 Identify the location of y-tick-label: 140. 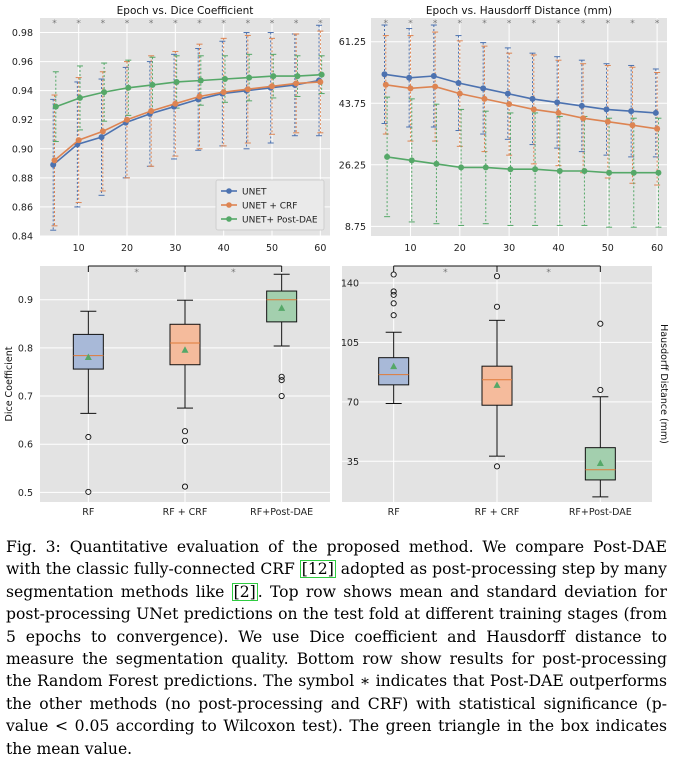
(350, 283).